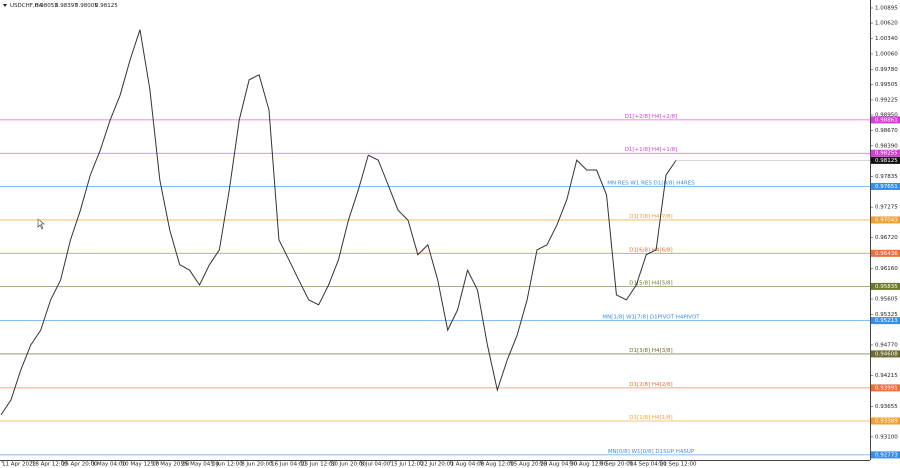 This screenshot has width=900, height=468. I want to click on level-label: D1[7/8] H4[7/8], so click(650, 217).